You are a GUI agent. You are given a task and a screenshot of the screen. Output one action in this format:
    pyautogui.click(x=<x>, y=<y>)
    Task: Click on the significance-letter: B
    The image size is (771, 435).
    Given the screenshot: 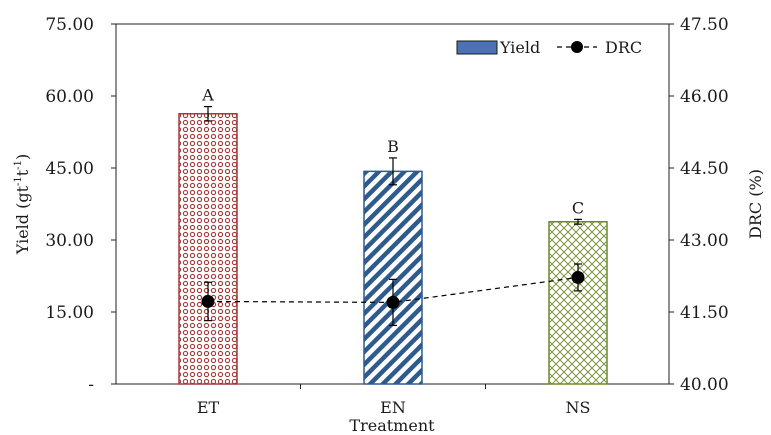 What is the action you would take?
    pyautogui.click(x=393, y=146)
    